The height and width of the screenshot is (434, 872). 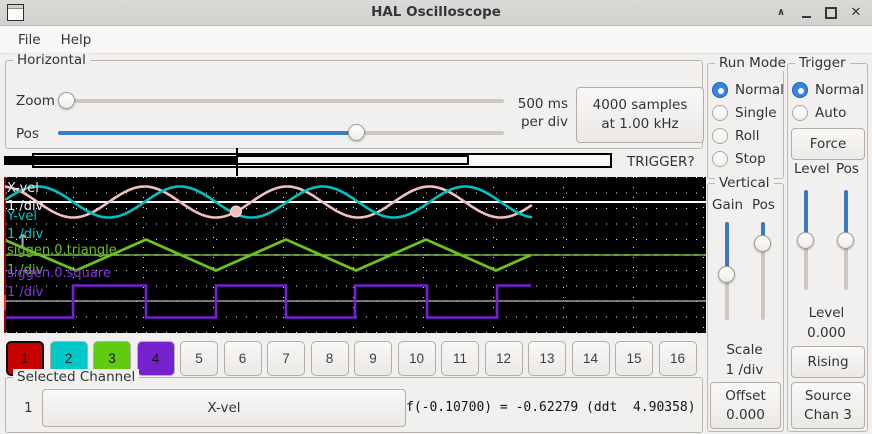 I want to click on trigger-edge-button: Rising, so click(x=828, y=362).